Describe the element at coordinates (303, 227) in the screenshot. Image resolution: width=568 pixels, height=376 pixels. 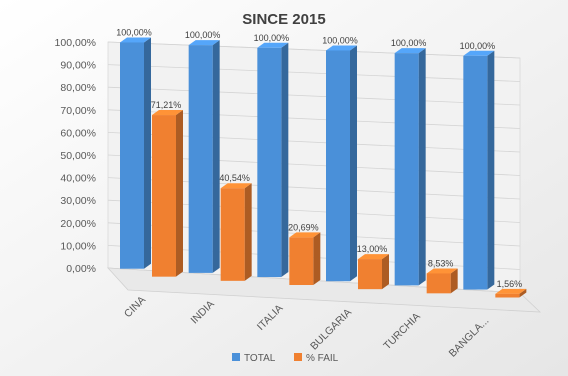
I see `data-label: 20,69%` at that location.